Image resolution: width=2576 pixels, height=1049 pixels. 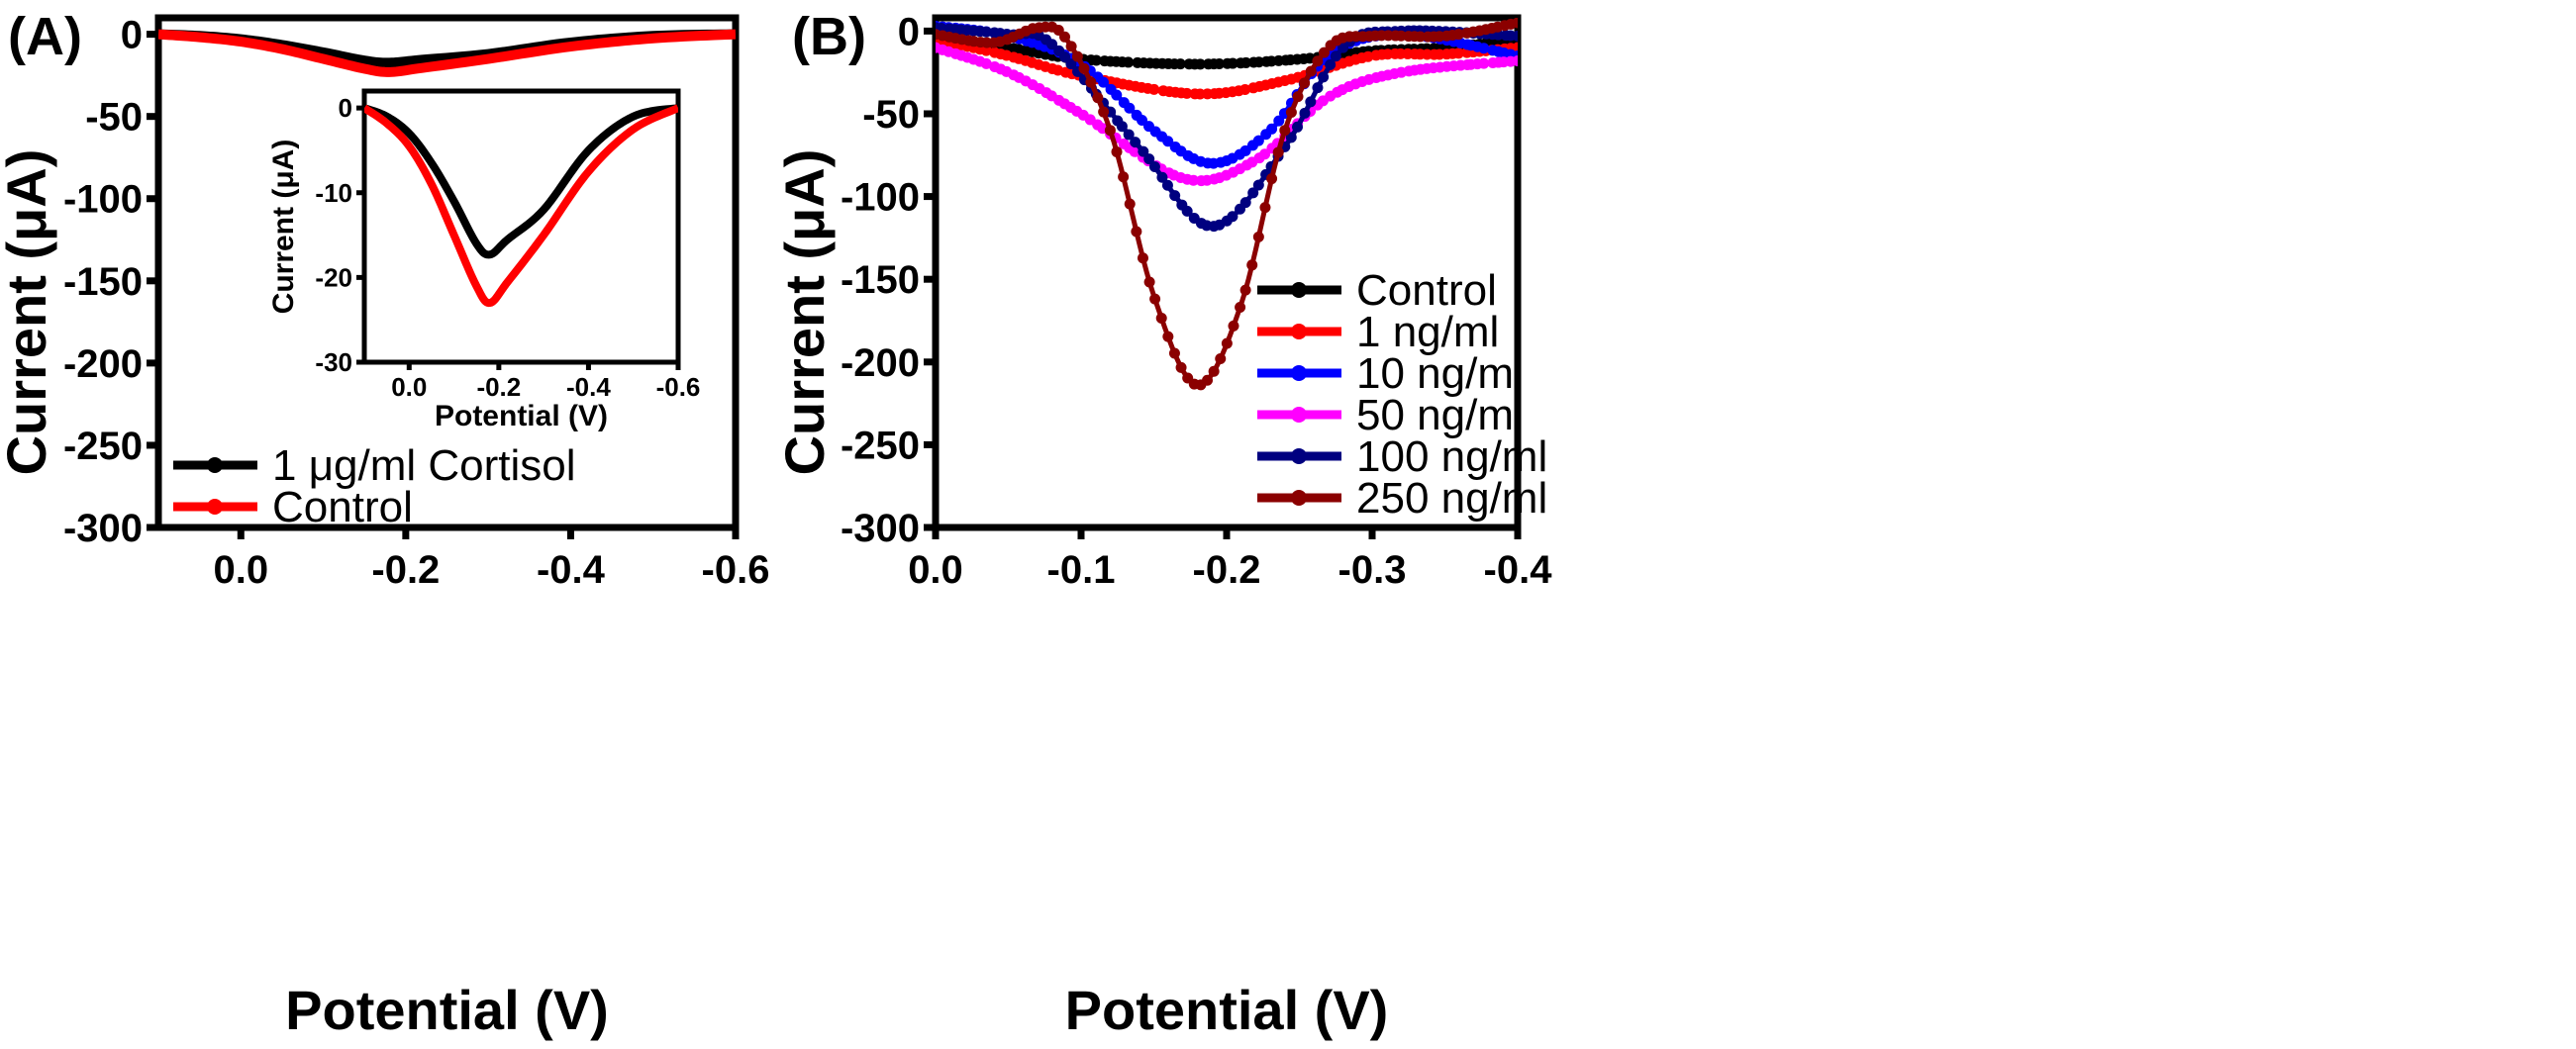 What do you see at coordinates (447, 1010) in the screenshot?
I see `x-axis-label: Potential (V)` at bounding box center [447, 1010].